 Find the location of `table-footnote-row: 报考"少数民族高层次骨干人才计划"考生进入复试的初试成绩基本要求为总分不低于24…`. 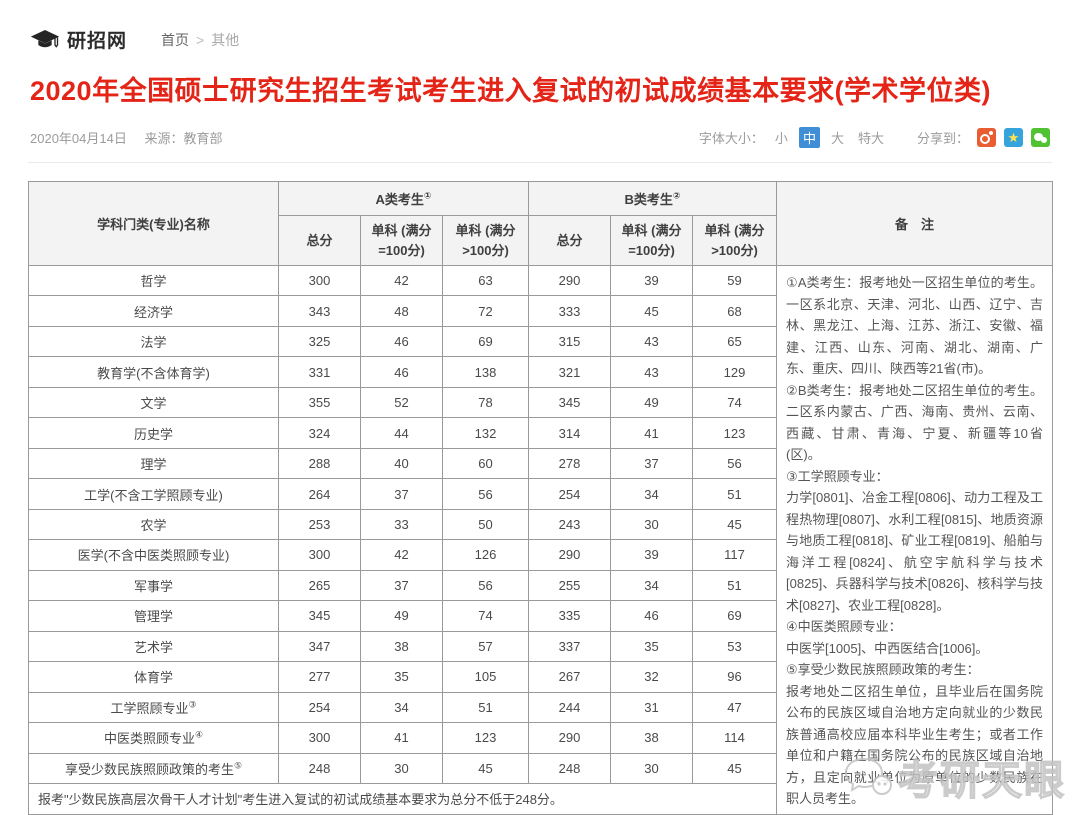

table-footnote-row: 报考"少数民族高层次骨干人才计划"考生进入复试的初试成绩基本要求为总分不低于24… is located at coordinates (540, 798).